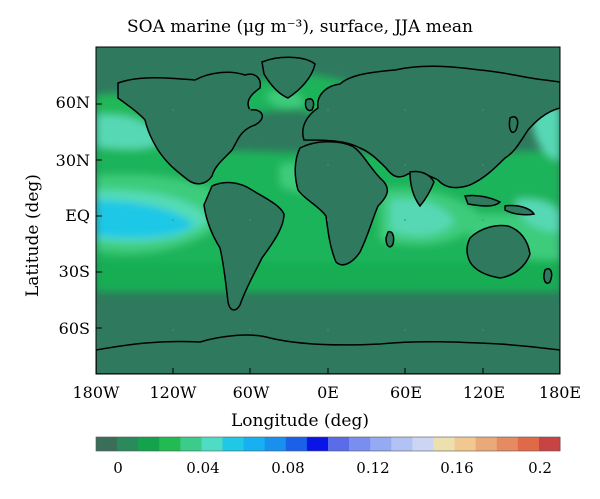 Image resolution: width=600 pixels, height=499 pixels. What do you see at coordinates (203, 468) in the screenshot?
I see `colorbar-tick-0-04: 0.04` at bounding box center [203, 468].